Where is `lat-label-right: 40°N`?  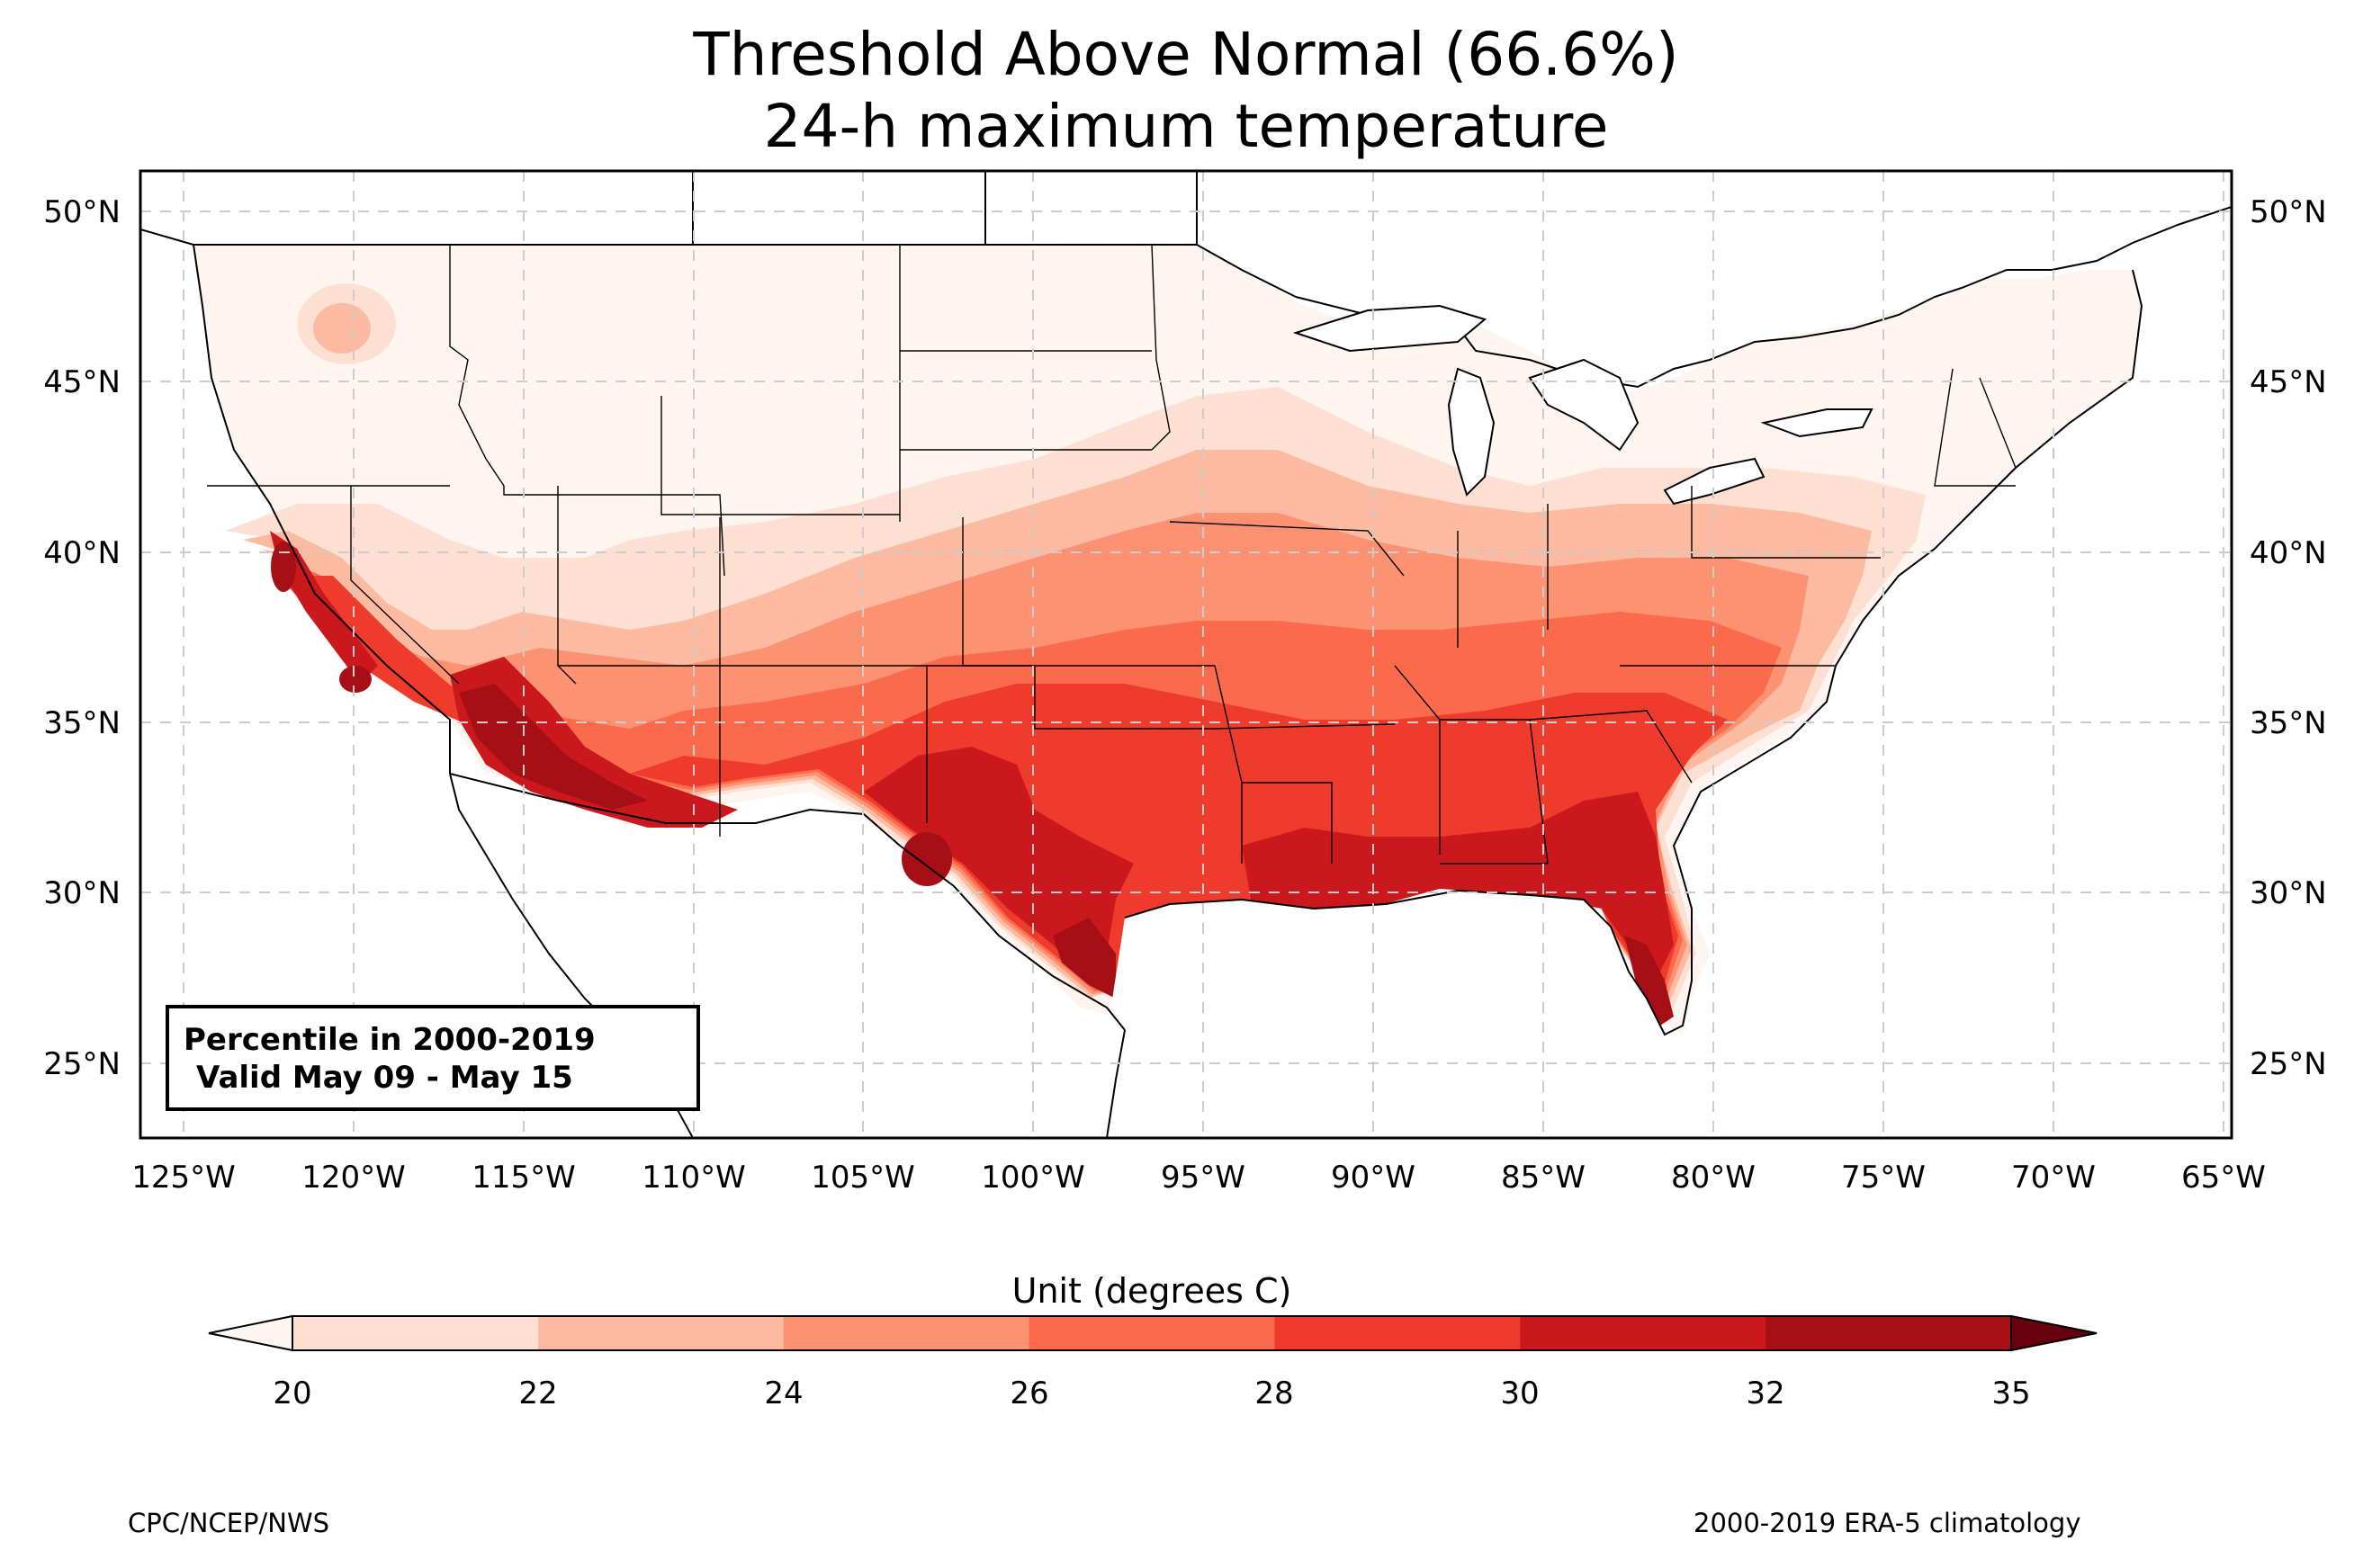 lat-label-right: 40°N is located at coordinates (2288, 553).